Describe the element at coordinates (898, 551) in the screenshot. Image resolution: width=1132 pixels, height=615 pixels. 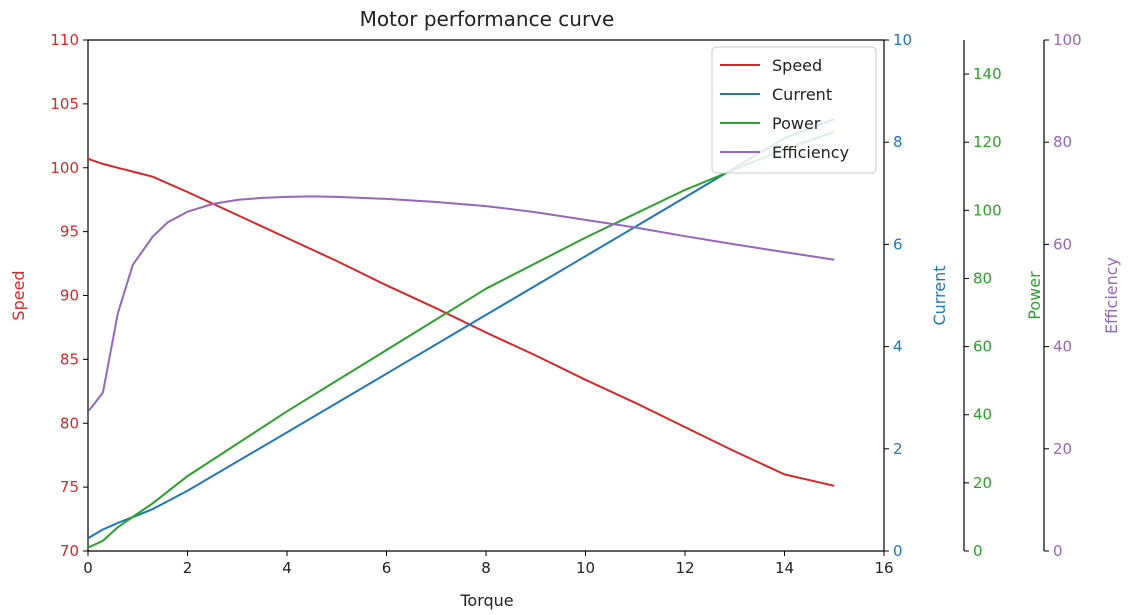
I see `current-tick-label: 0` at that location.